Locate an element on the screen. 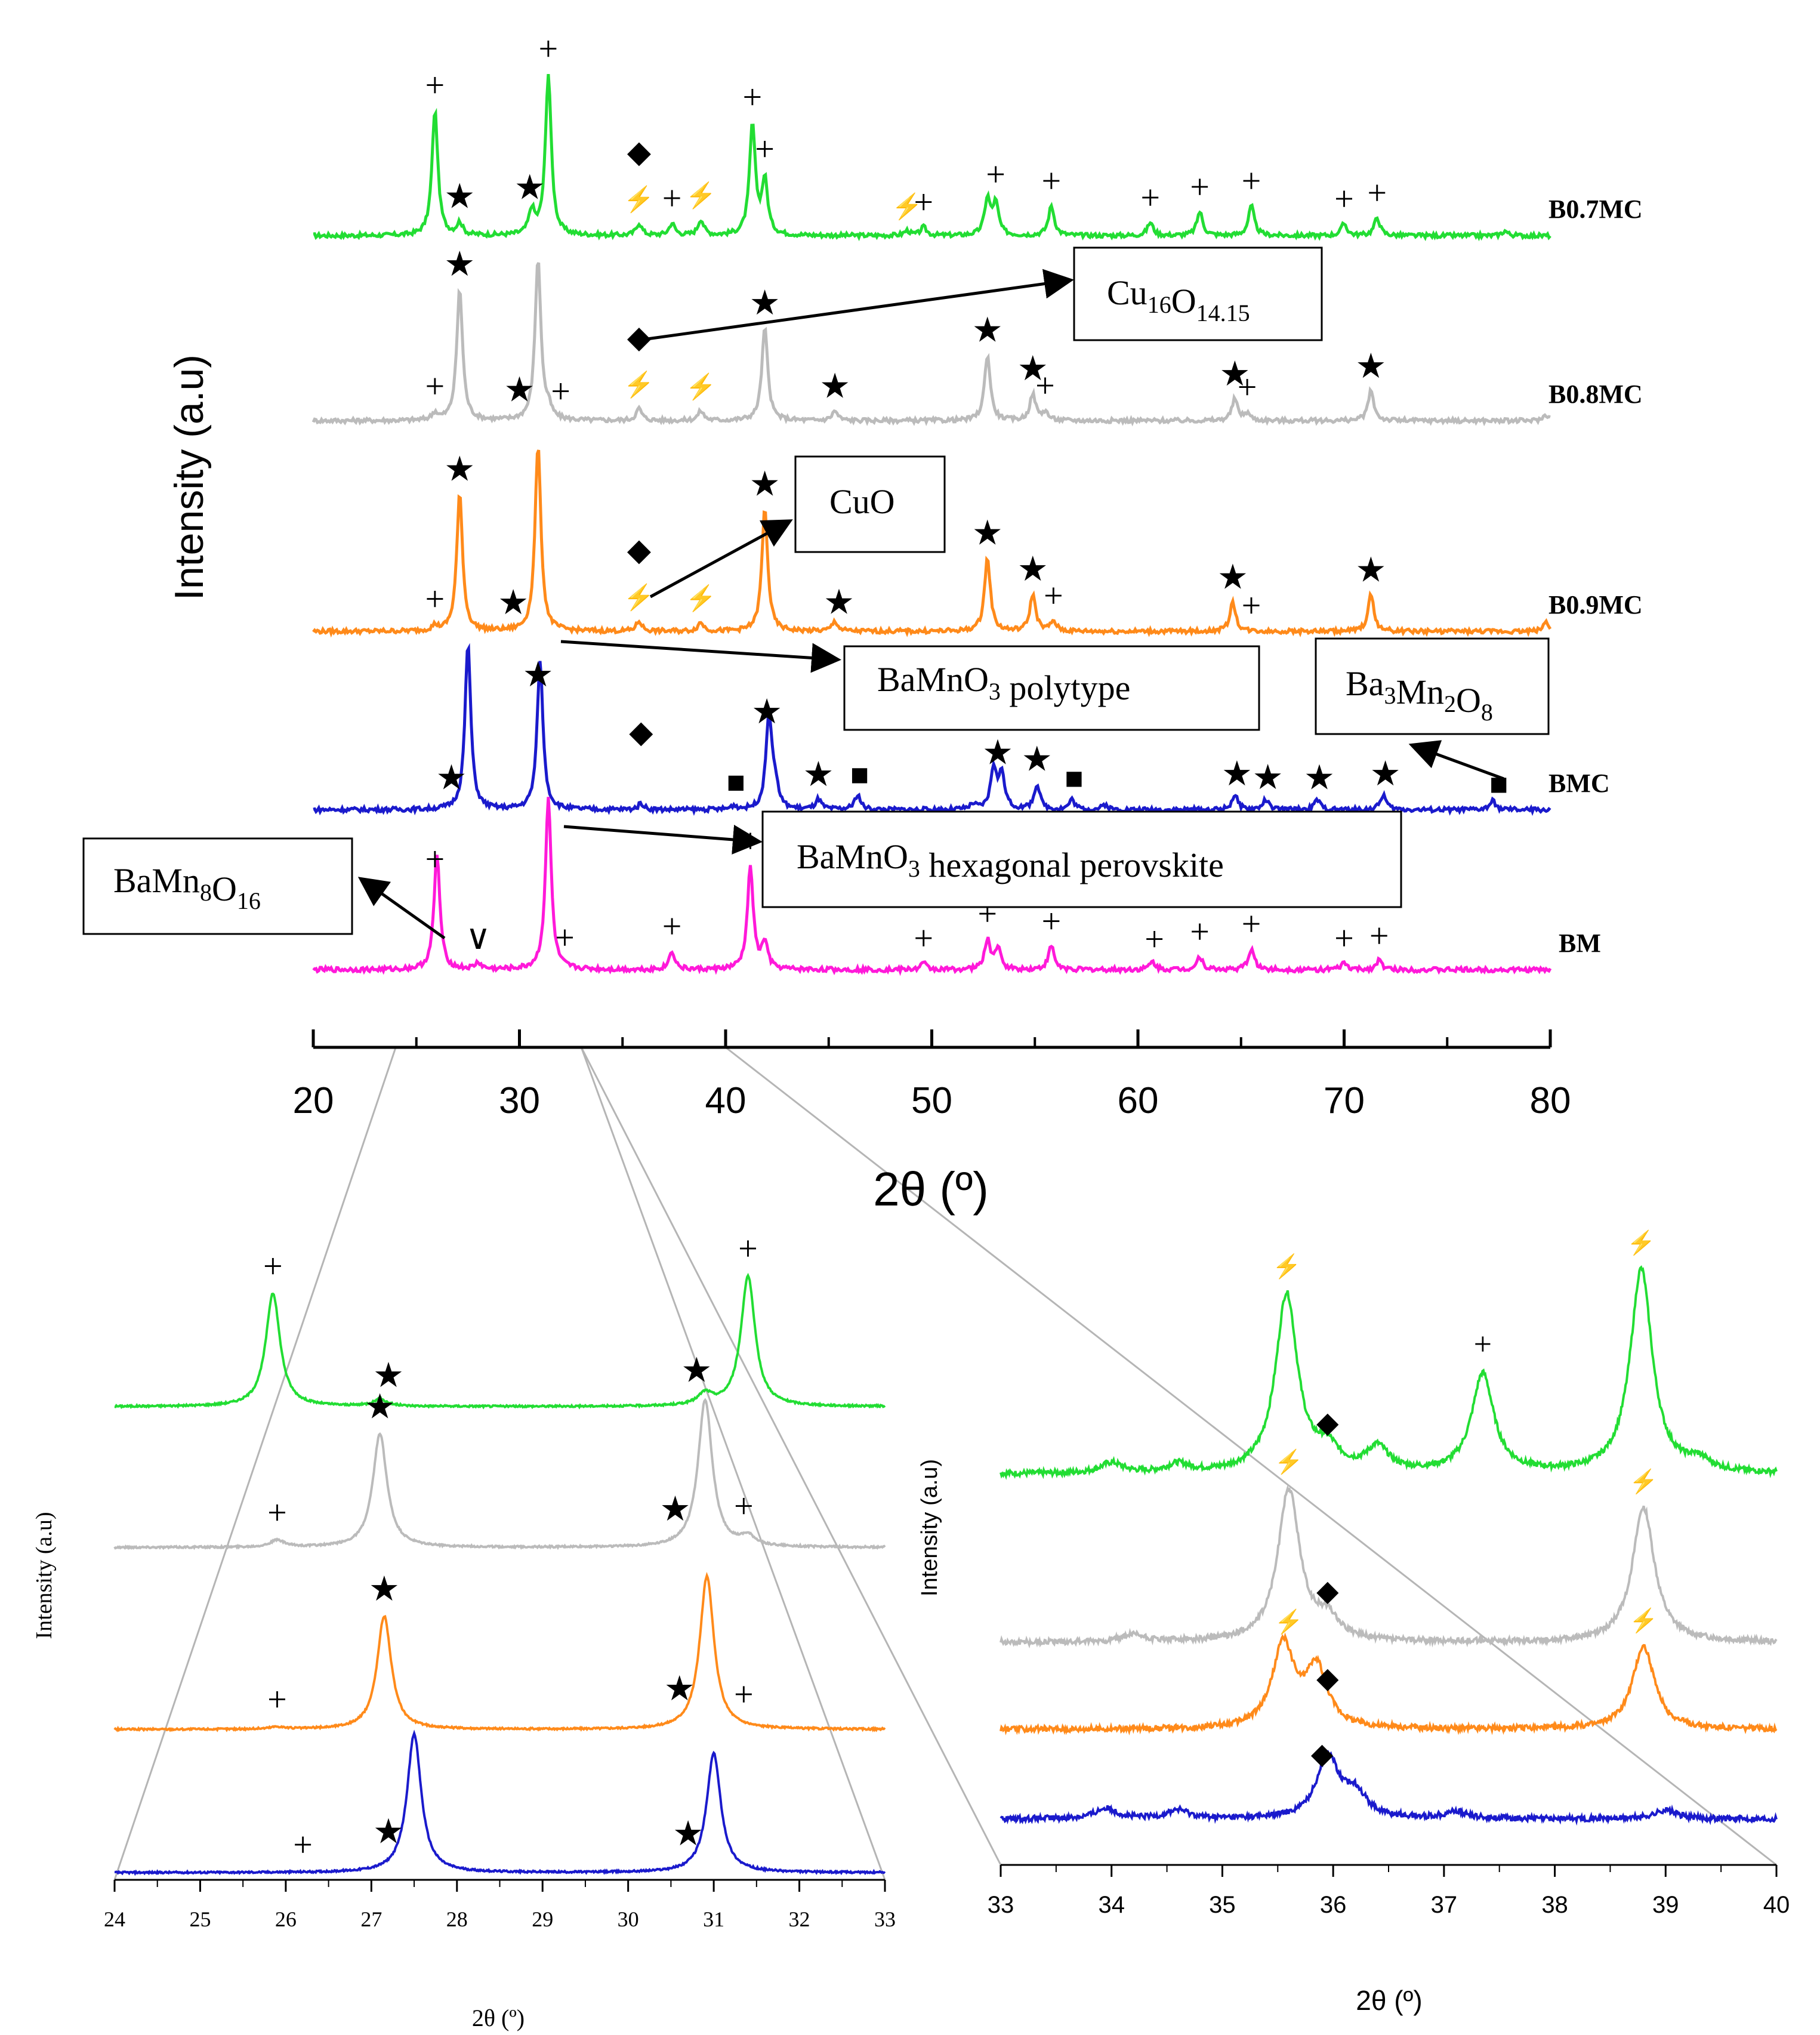  series-label-BMC: BMC is located at coordinates (1579, 783).